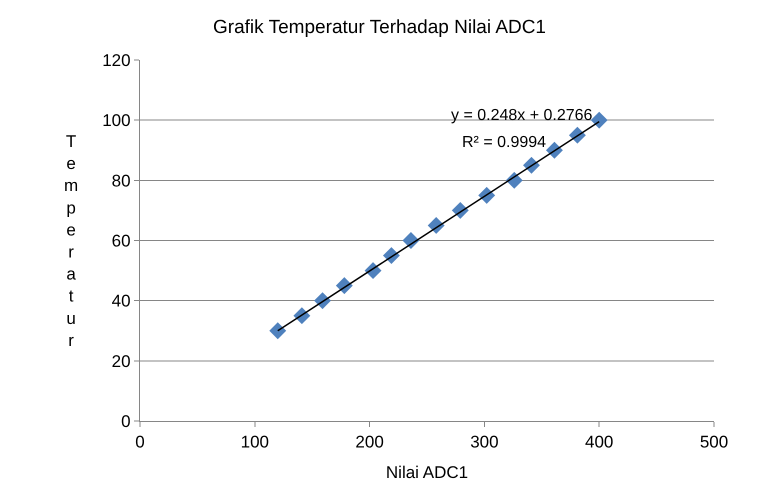  What do you see at coordinates (116, 60) in the screenshot?
I see `y-tick-label: 120` at bounding box center [116, 60].